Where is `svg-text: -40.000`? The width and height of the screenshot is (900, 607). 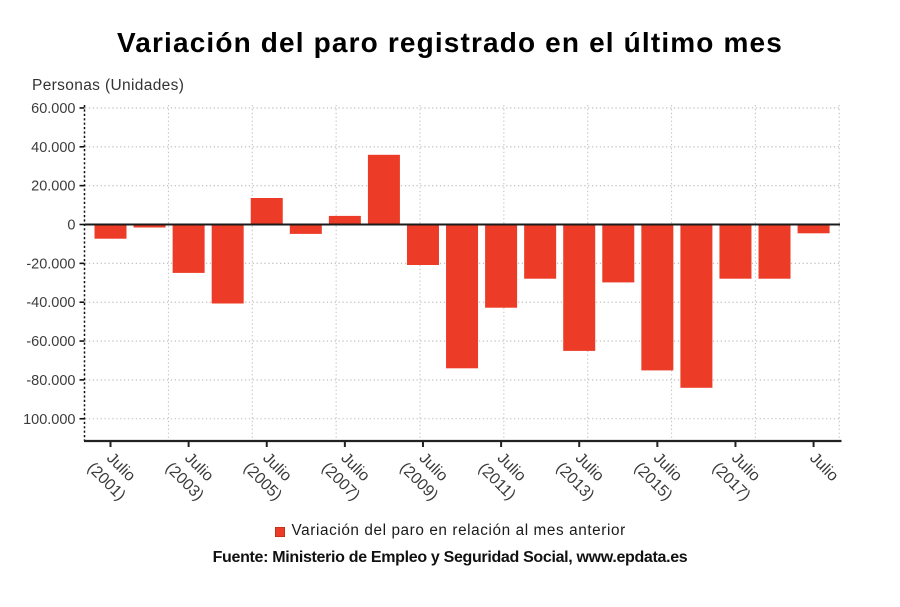 svg-text: -40.000 is located at coordinates (50, 303).